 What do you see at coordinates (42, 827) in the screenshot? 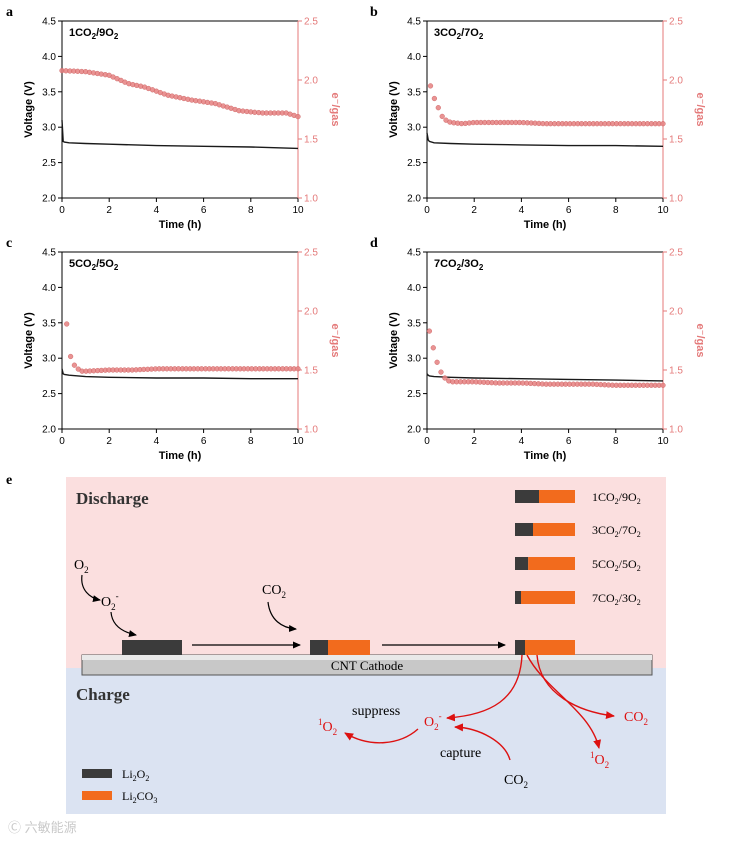
I see `watermark: Ⓒ 六敏能源` at bounding box center [42, 827].